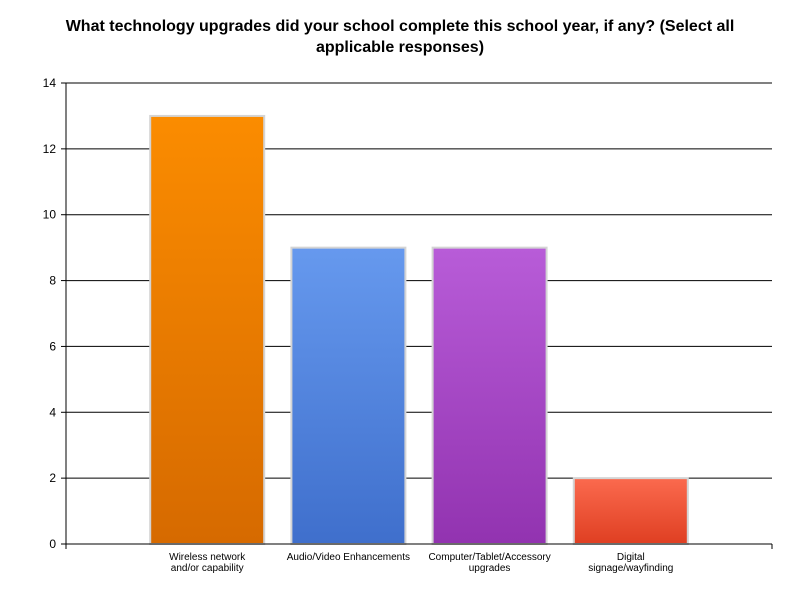 Image resolution: width=800 pixels, height=600 pixels. I want to click on y-tick-label: 8, so click(52, 281).